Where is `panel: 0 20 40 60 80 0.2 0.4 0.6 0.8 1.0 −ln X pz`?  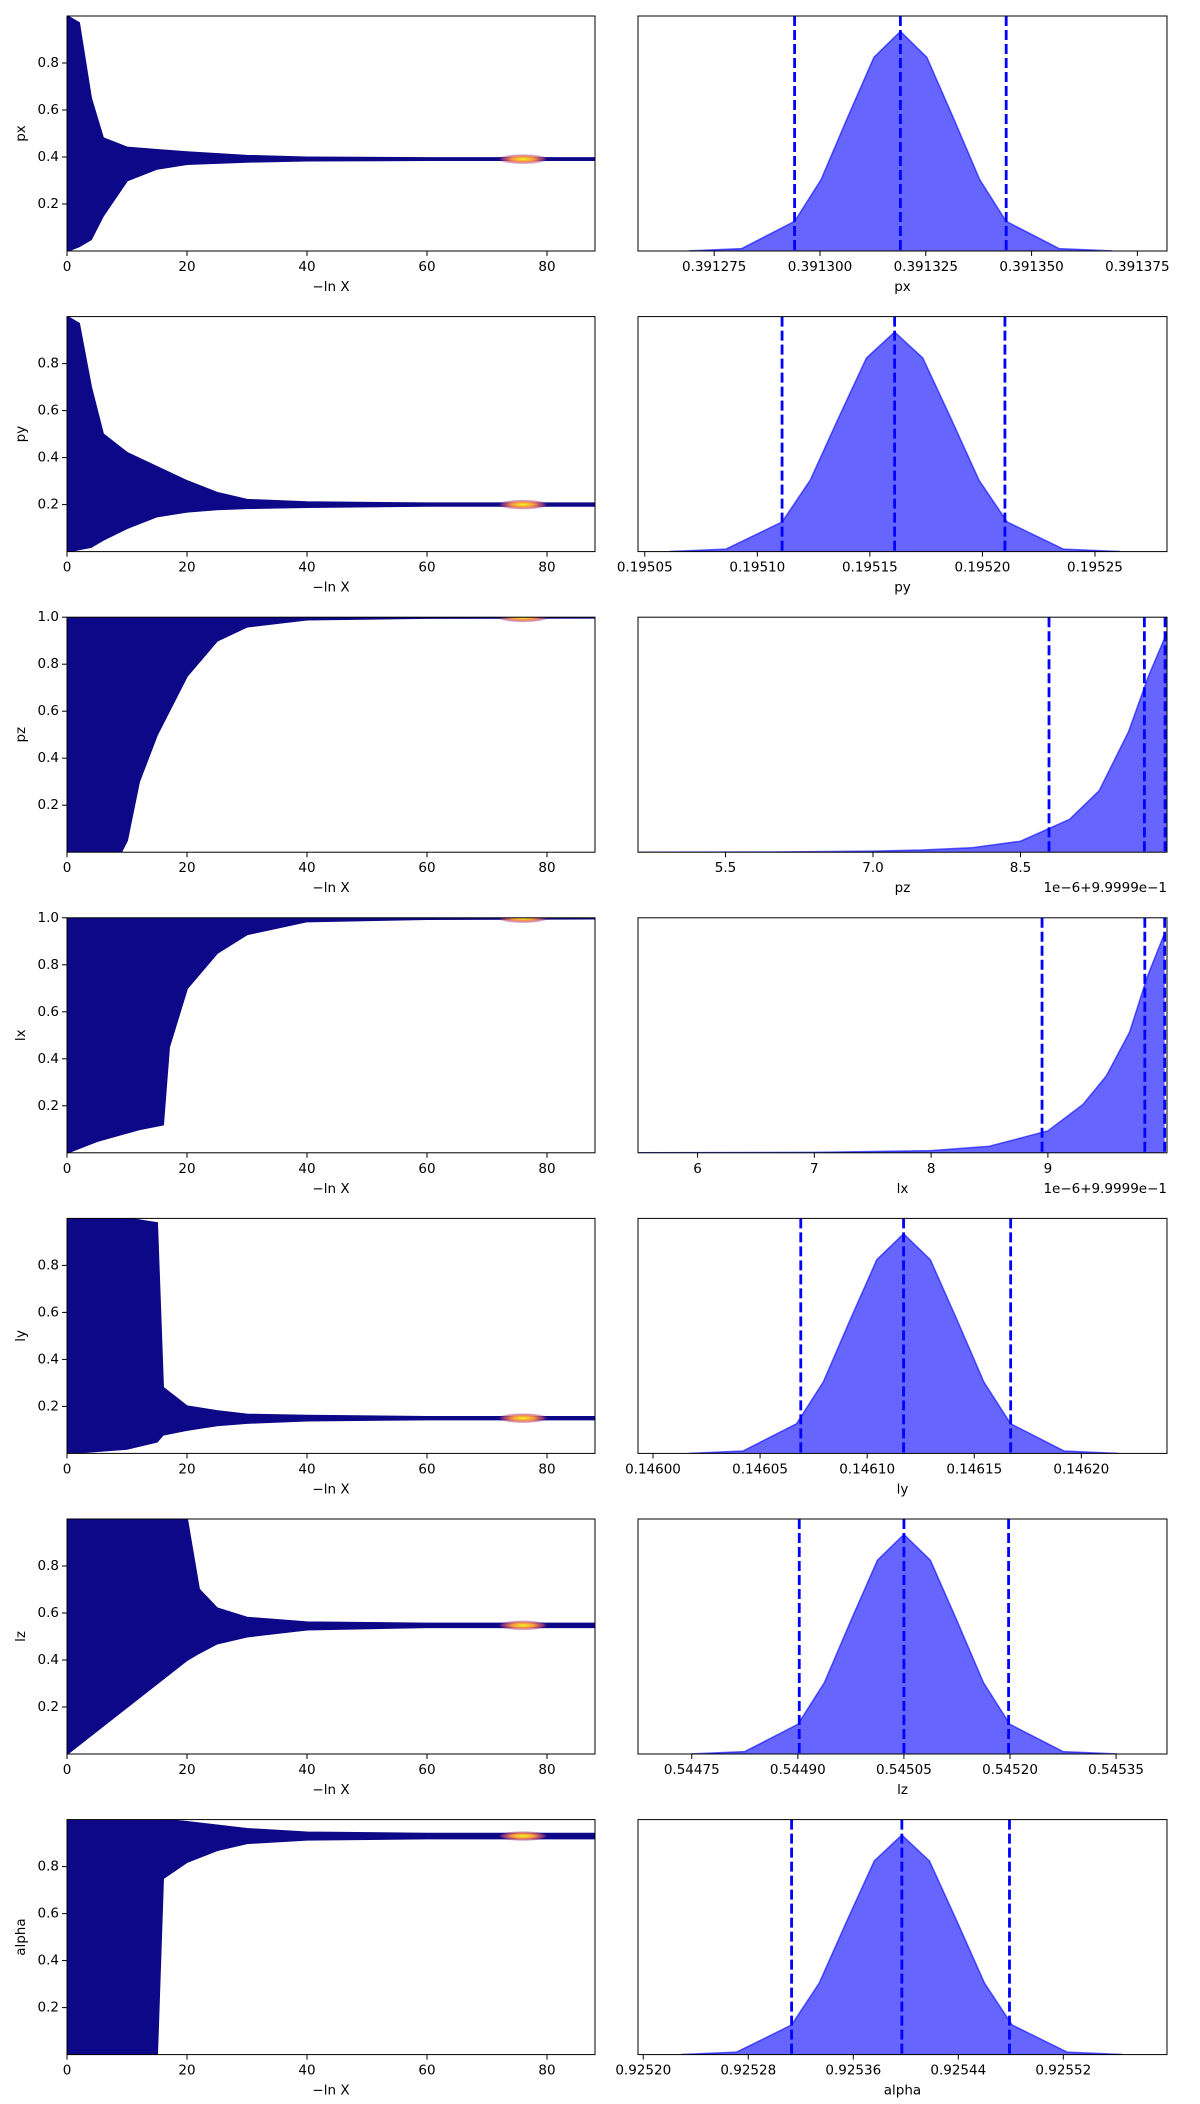 panel: 0 20 40 60 80 0.2 0.4 0.6 0.8 1.0 −ln X pz is located at coordinates (304, 752).